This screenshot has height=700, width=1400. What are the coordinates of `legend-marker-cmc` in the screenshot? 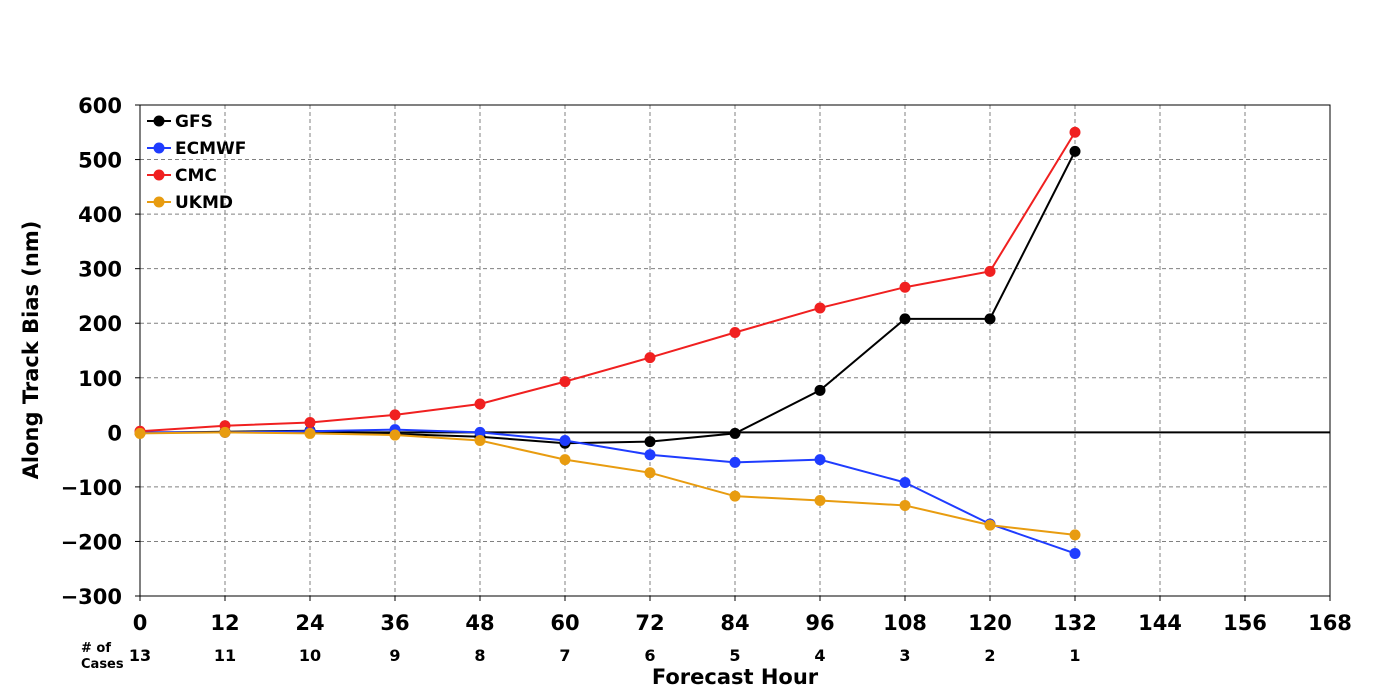 It's located at (159, 175).